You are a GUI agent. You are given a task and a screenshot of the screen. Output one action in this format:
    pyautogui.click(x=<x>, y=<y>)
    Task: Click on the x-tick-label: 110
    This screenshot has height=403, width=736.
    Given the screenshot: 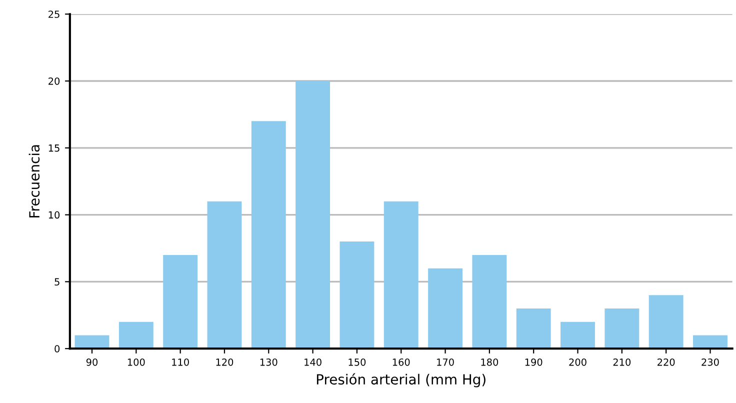 What is the action you would take?
    pyautogui.click(x=180, y=362)
    